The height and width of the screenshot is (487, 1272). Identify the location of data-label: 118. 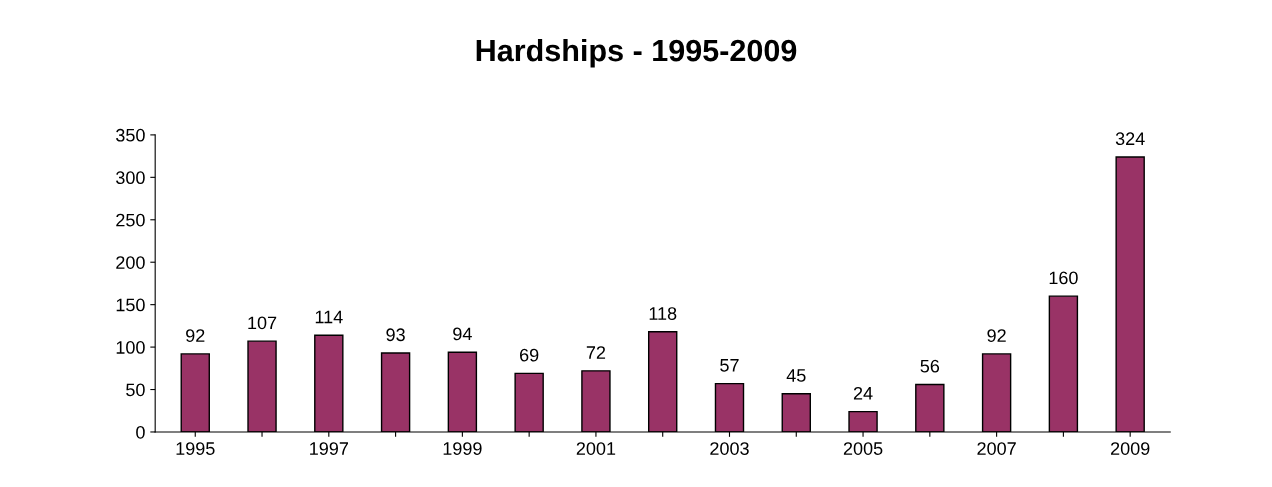
(663, 313).